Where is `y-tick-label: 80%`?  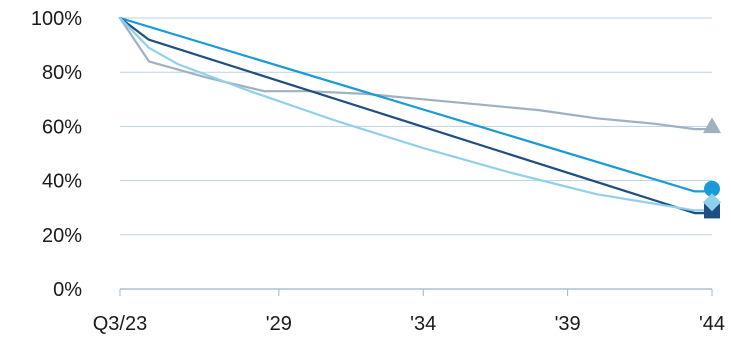 y-tick-label: 80% is located at coordinates (62, 73).